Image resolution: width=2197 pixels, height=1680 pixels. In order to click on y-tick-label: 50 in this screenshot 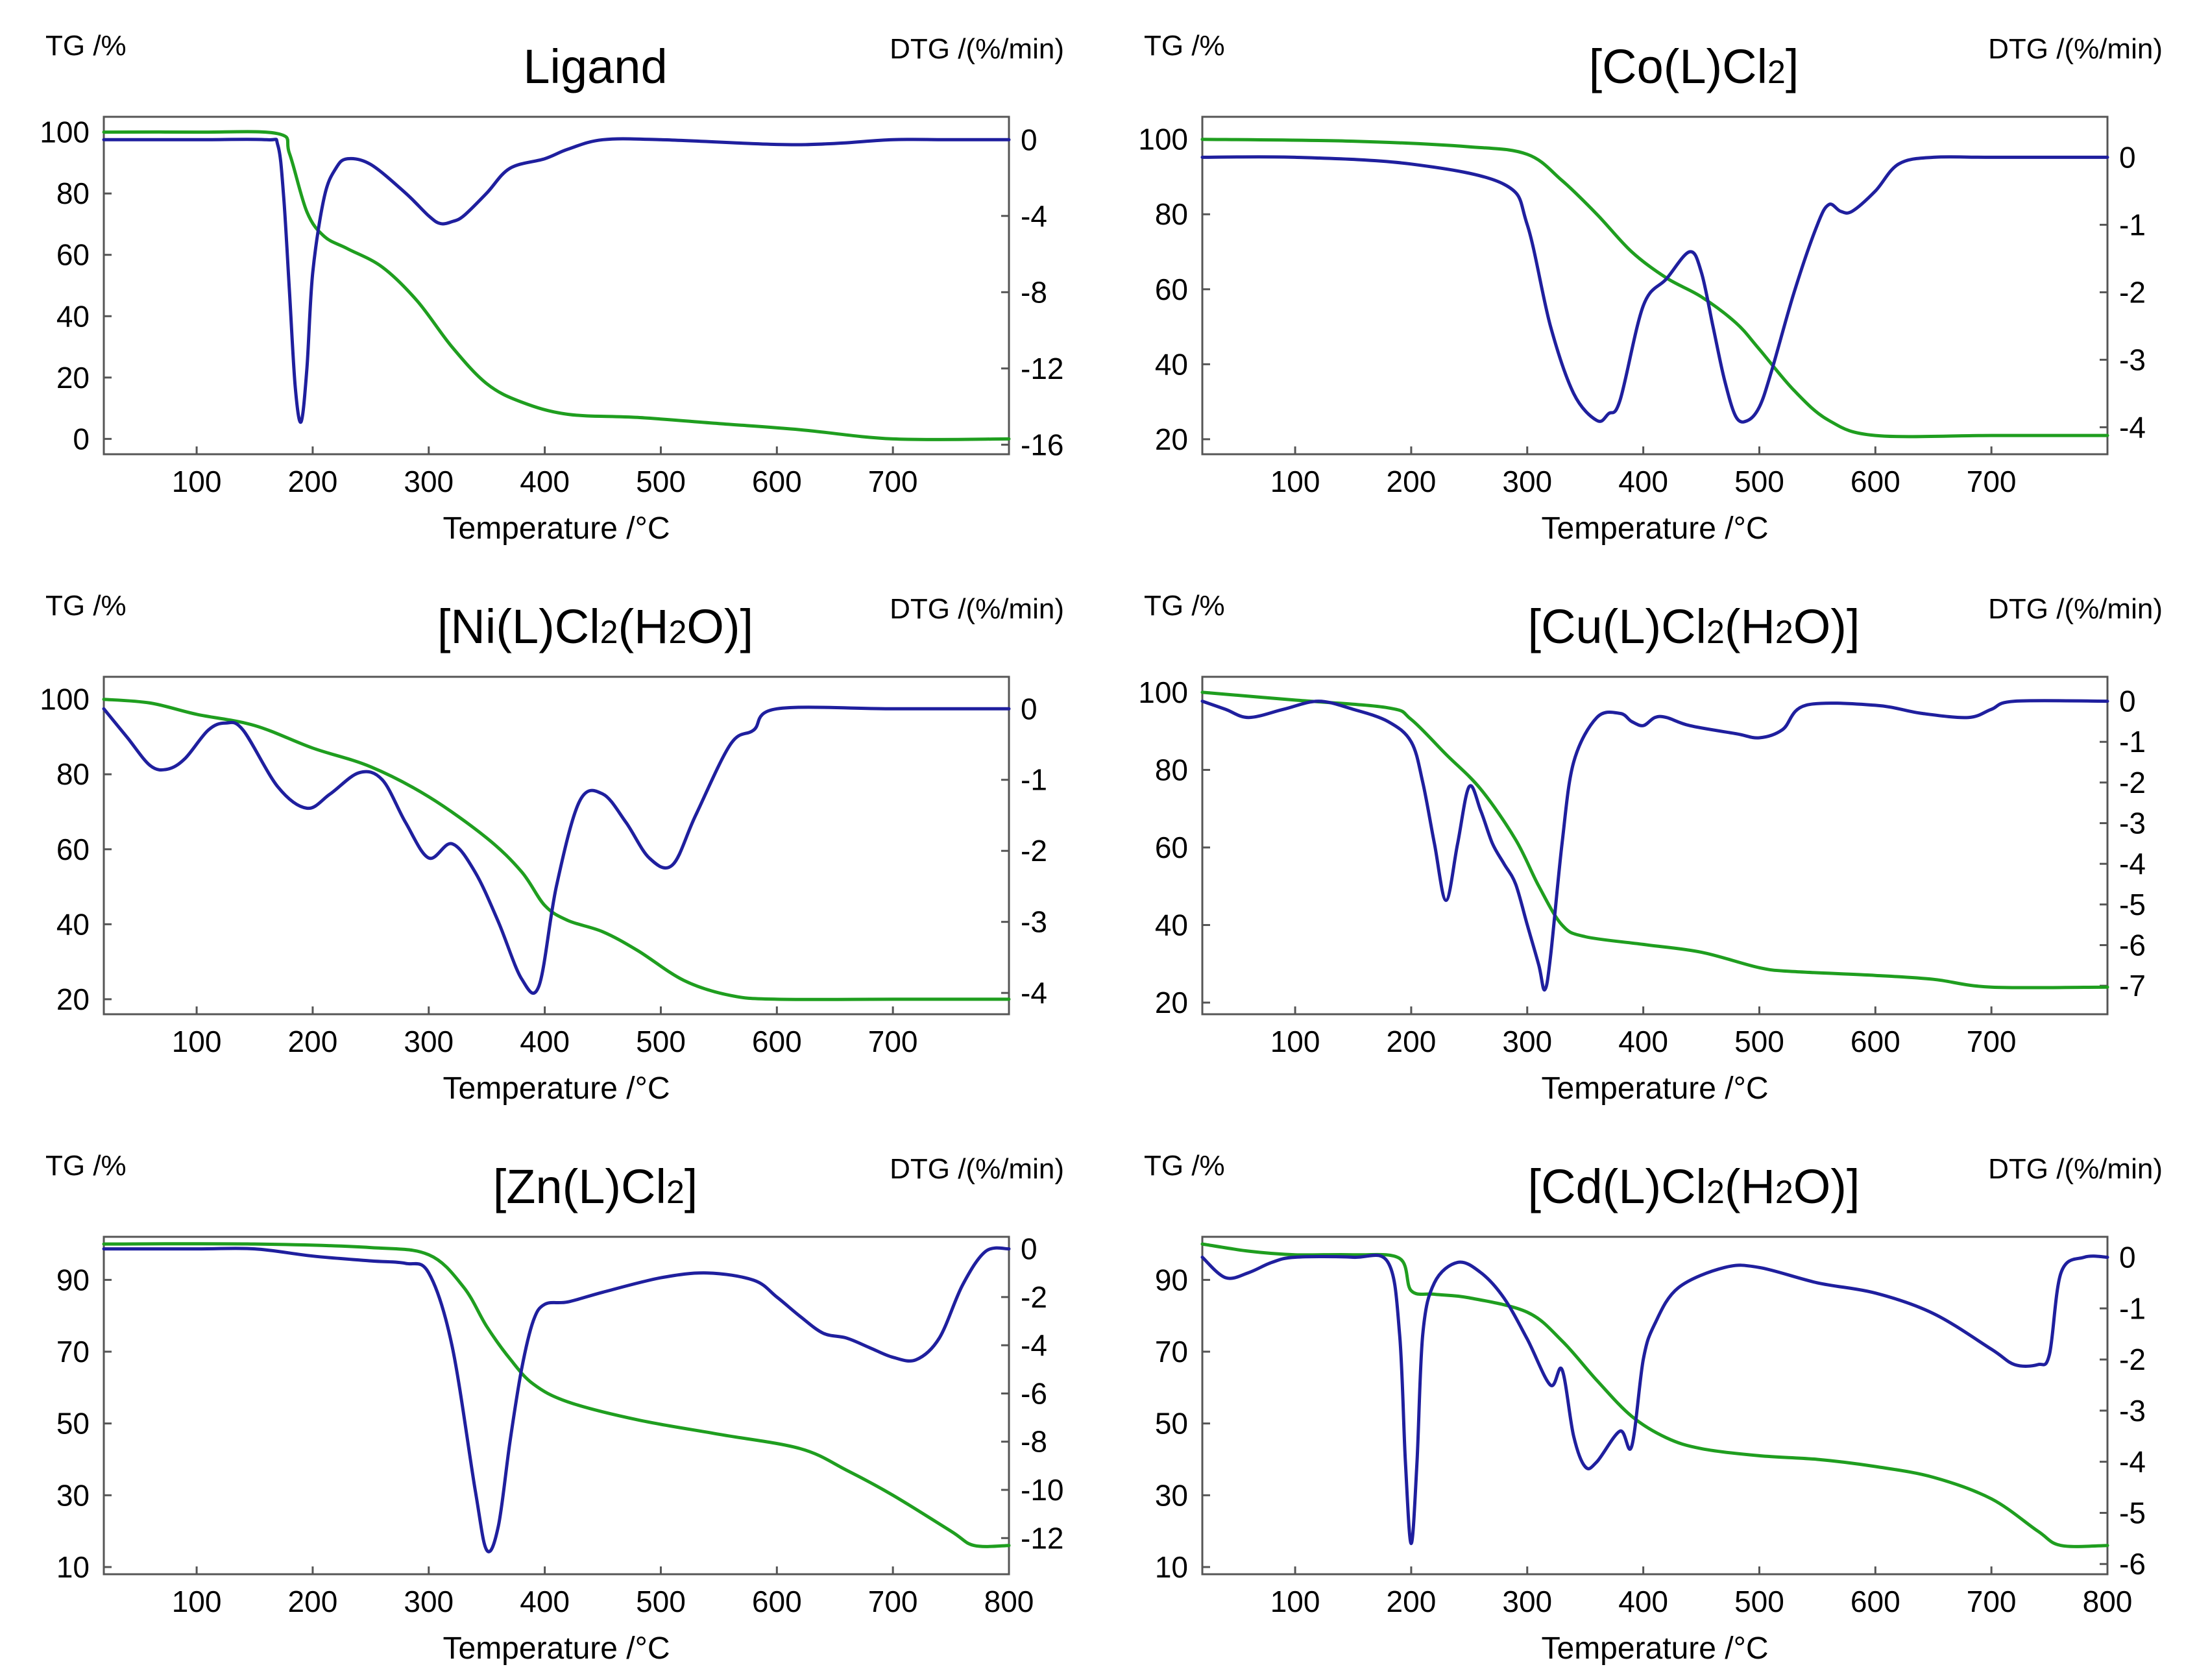, I will do `click(1172, 1424)`.